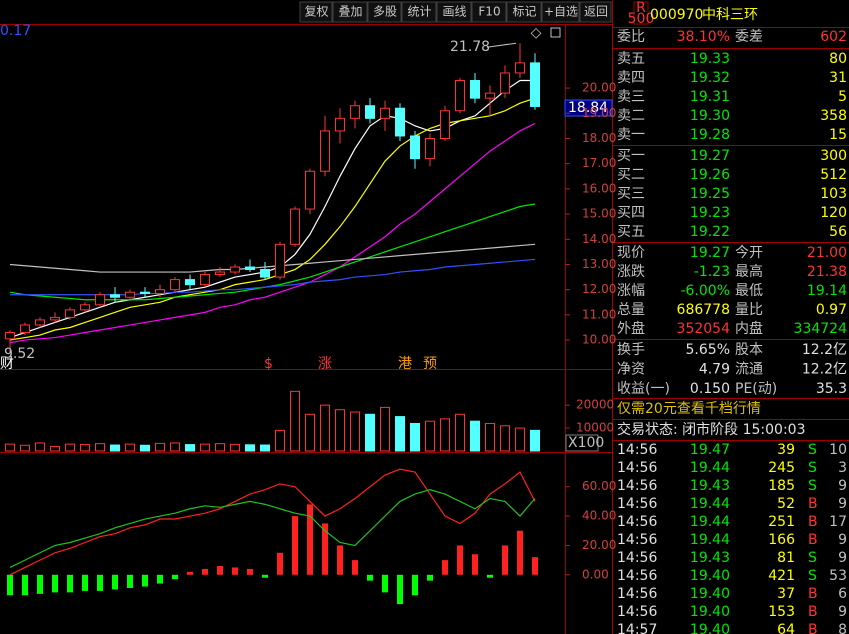  I want to click on toolbar-label: 复权, so click(316, 12).